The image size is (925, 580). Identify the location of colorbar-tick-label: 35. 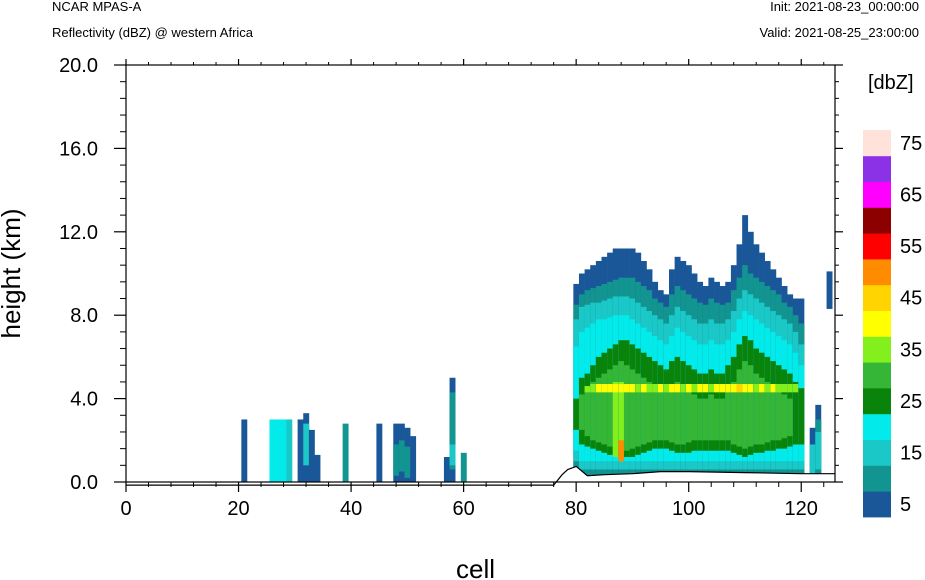
(911, 350).